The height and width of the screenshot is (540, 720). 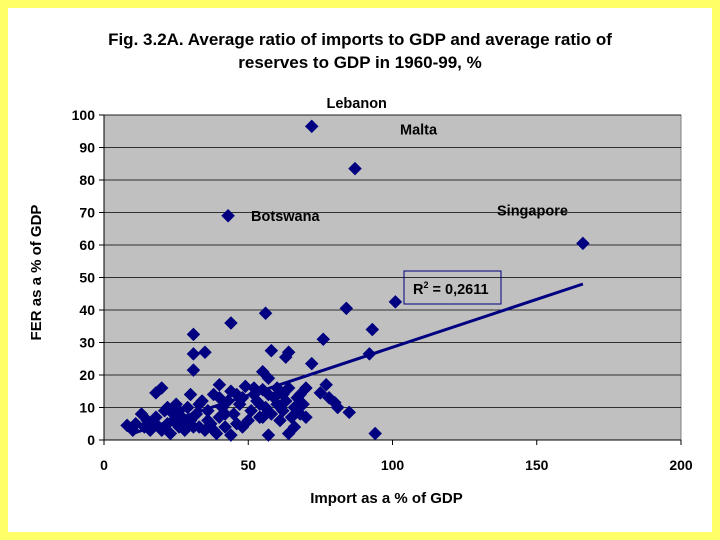 I want to click on annotations: Lebanon Malta Botswana Singapore, so click(x=409, y=160).